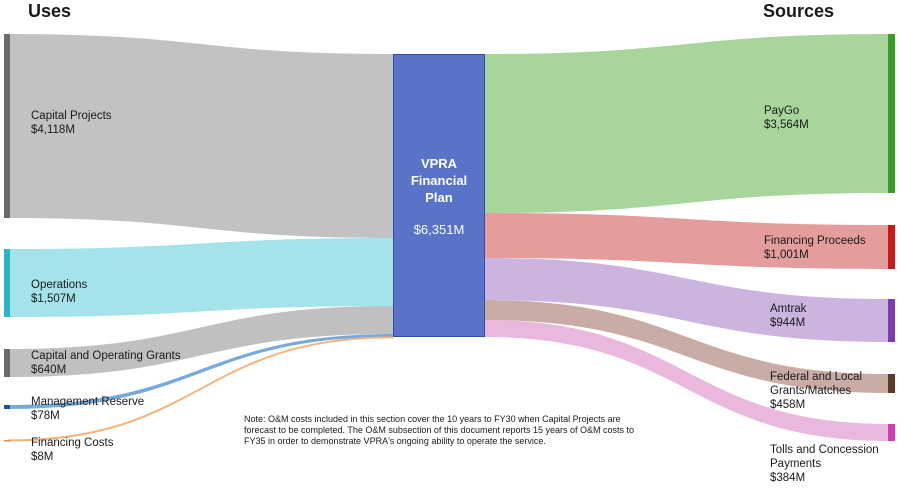  I want to click on use-name: Capital Projects, so click(71, 116).